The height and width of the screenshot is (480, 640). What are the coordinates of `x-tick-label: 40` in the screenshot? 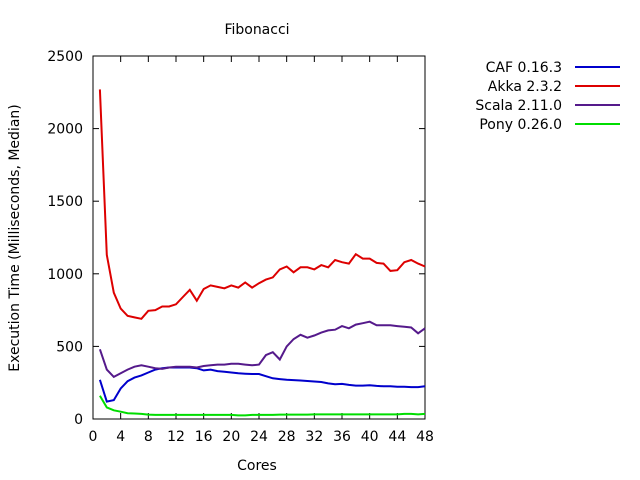 It's located at (370, 437).